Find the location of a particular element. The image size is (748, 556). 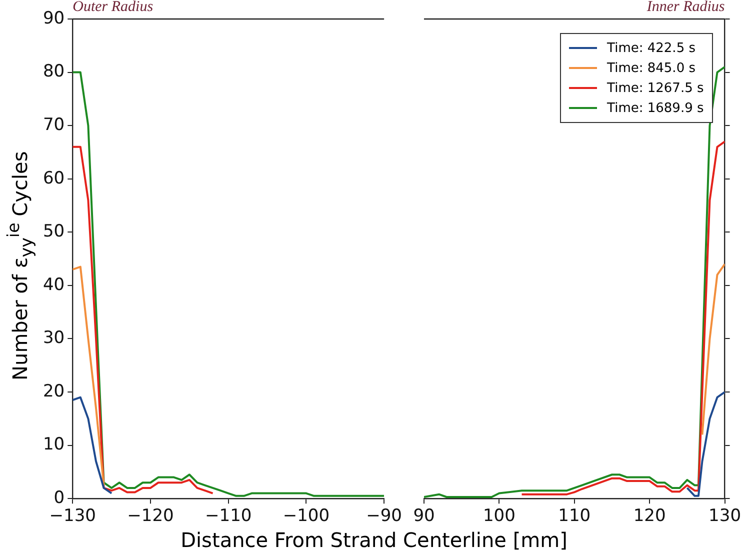

x-tick-label: 130 is located at coordinates (725, 516).